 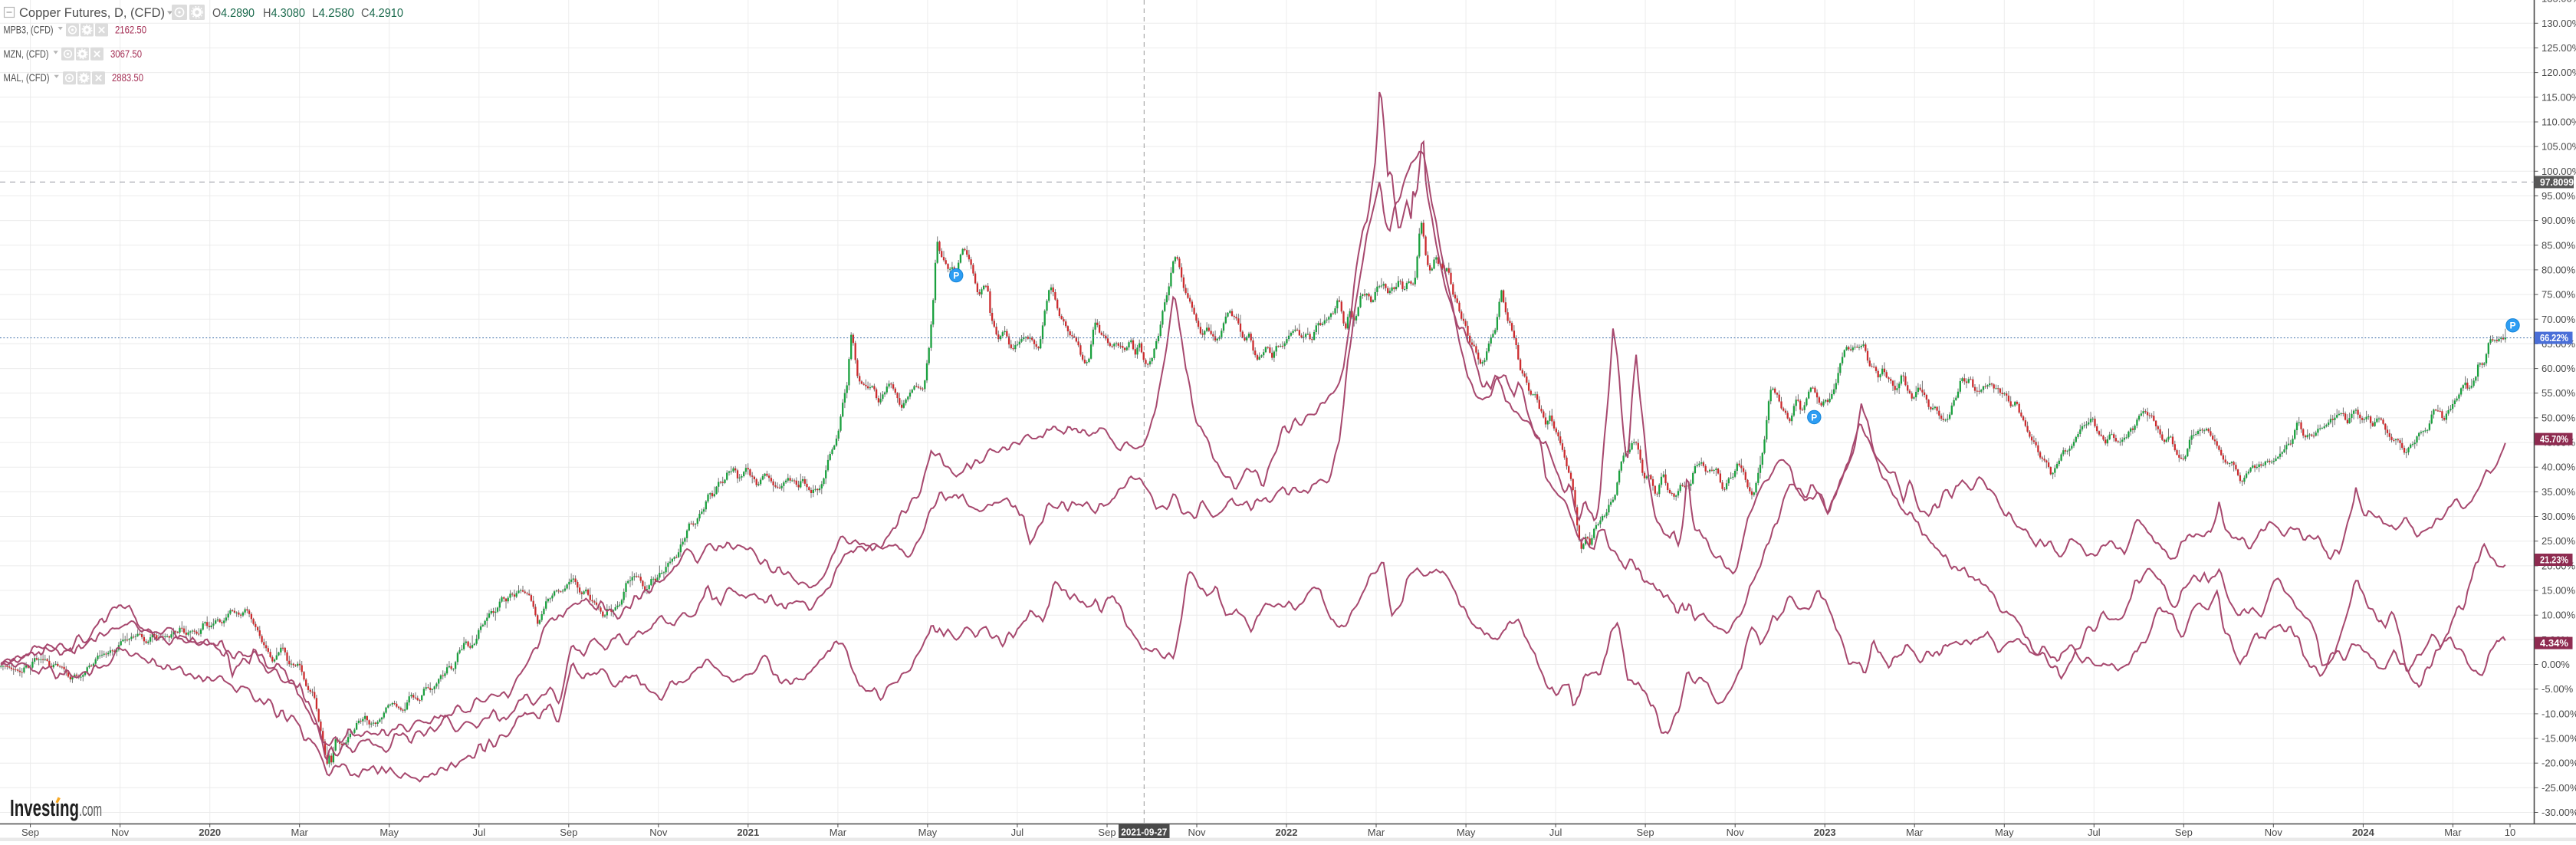 What do you see at coordinates (2559, 72) in the screenshot?
I see `svg-text: 120.00%` at bounding box center [2559, 72].